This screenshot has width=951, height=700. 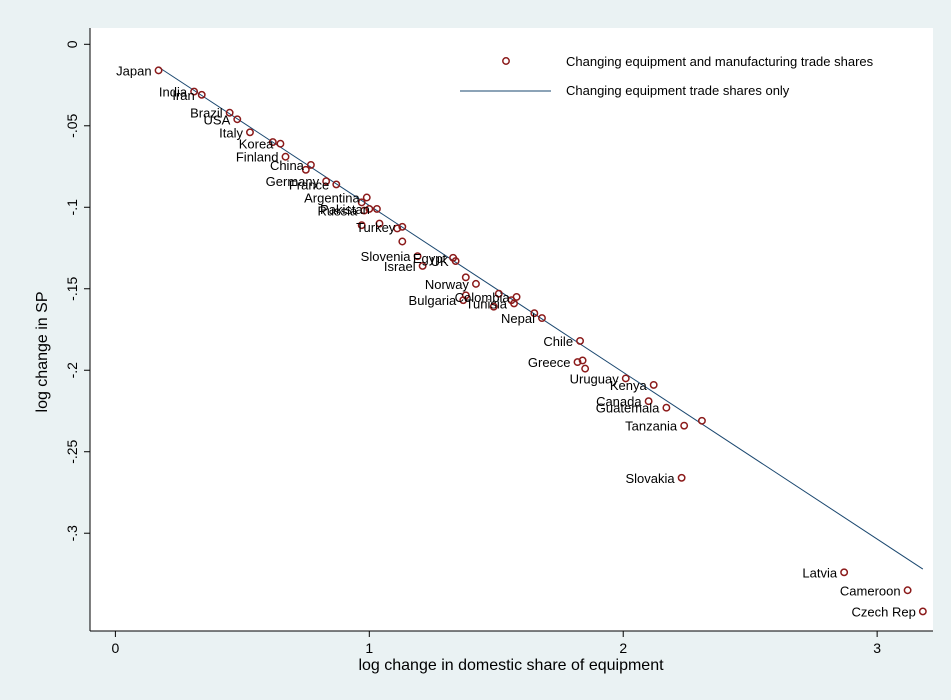 I want to click on point-label: Bulgaria, so click(x=433, y=300).